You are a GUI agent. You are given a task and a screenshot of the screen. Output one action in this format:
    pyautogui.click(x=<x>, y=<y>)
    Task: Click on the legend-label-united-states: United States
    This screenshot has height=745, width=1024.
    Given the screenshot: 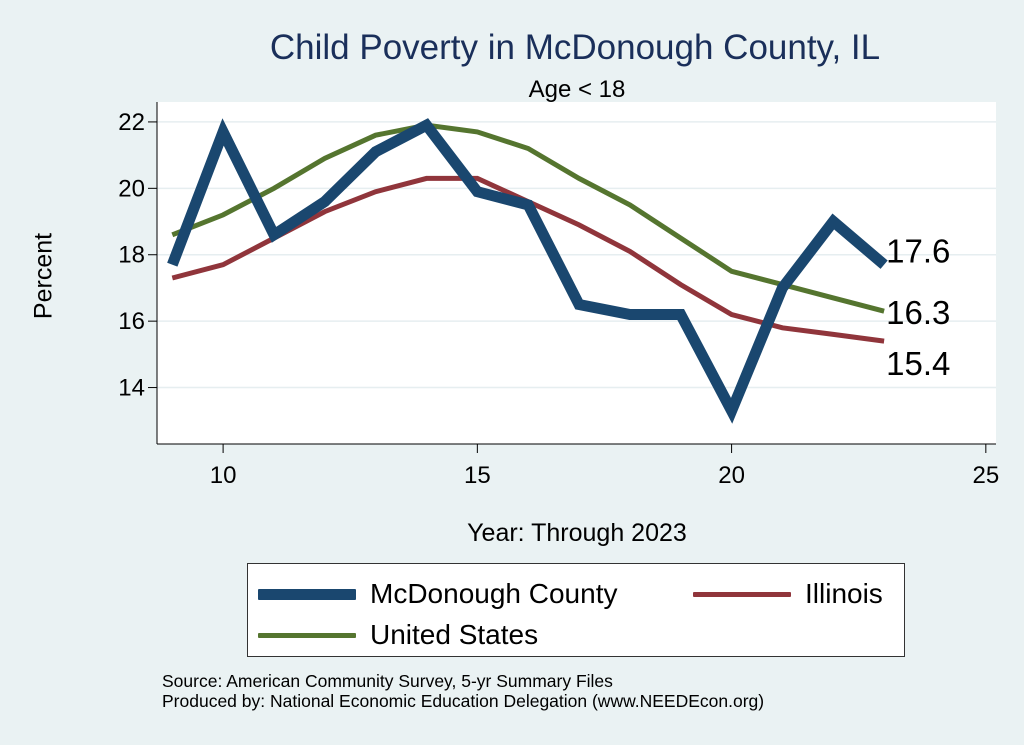 What is the action you would take?
    pyautogui.click(x=454, y=634)
    